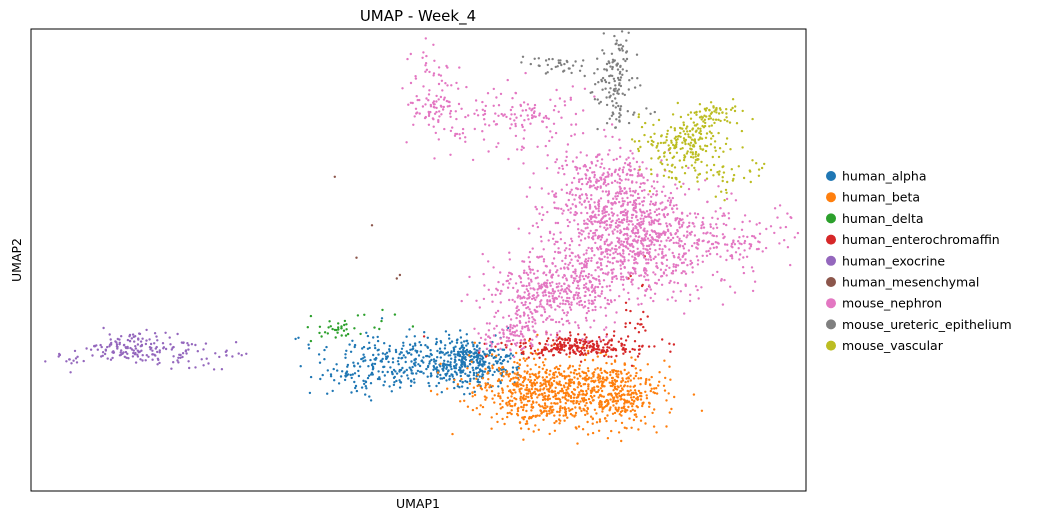  I want to click on legend-marker-mouse-ureteric-epithelium, so click(831, 324).